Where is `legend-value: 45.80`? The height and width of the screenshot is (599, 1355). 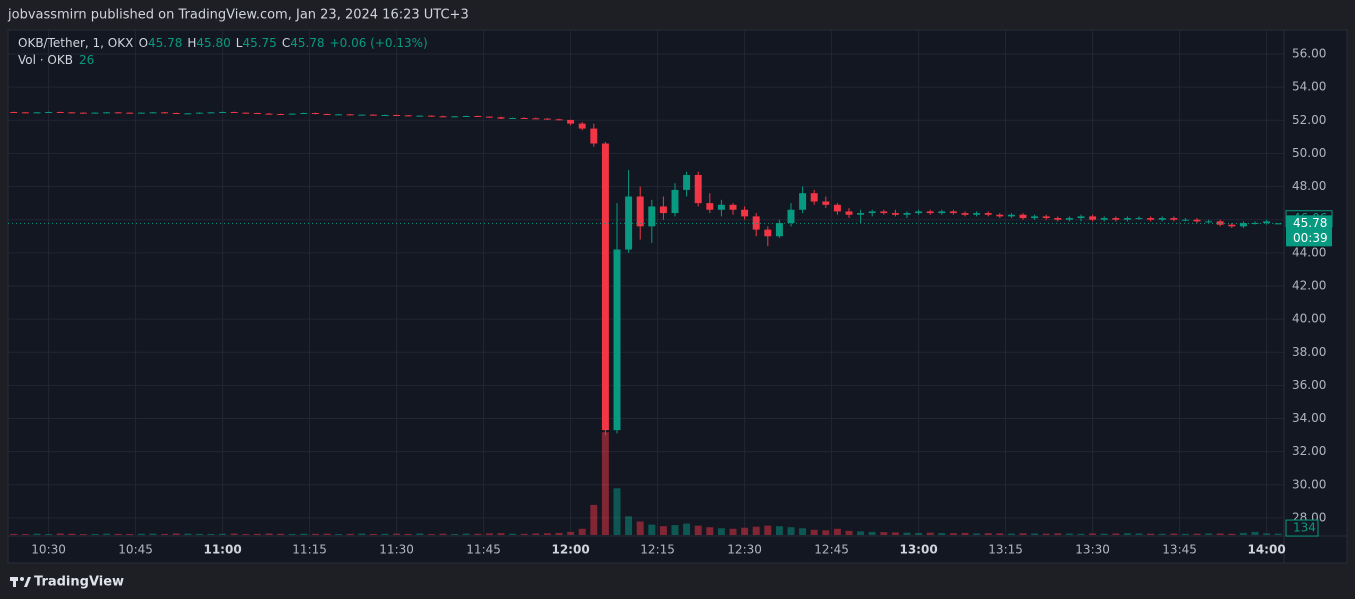 legend-value: 45.80 is located at coordinates (213, 43).